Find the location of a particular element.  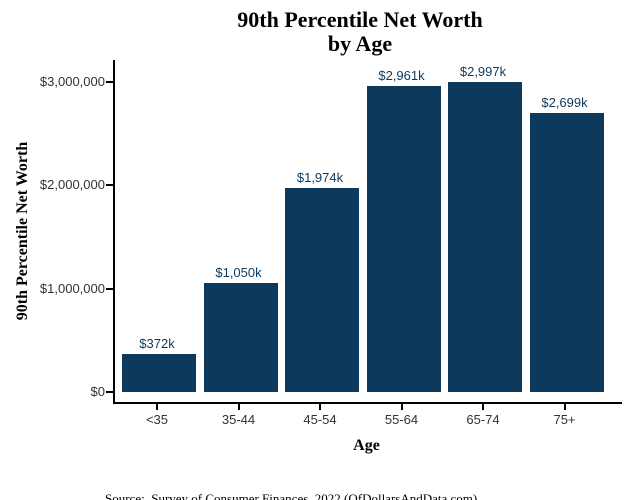

bar-value-label: $1,050k is located at coordinates (238, 273).